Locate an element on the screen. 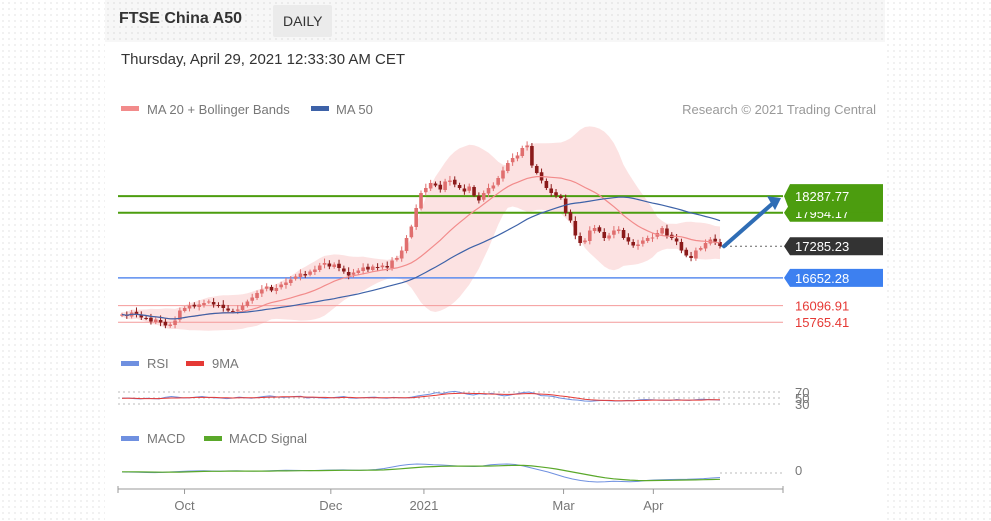 The height and width of the screenshot is (521, 991). x-axis-tick-label: Apr is located at coordinates (653, 505).